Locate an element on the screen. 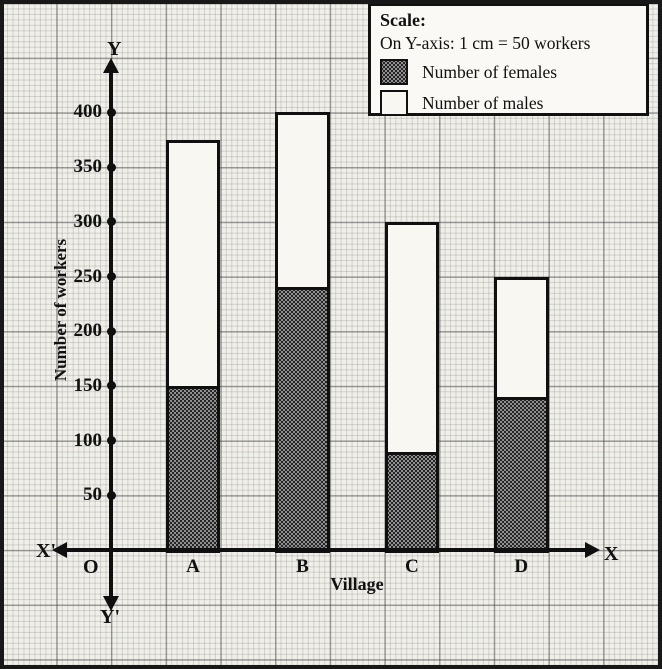  bar-A is located at coordinates (193, 346).